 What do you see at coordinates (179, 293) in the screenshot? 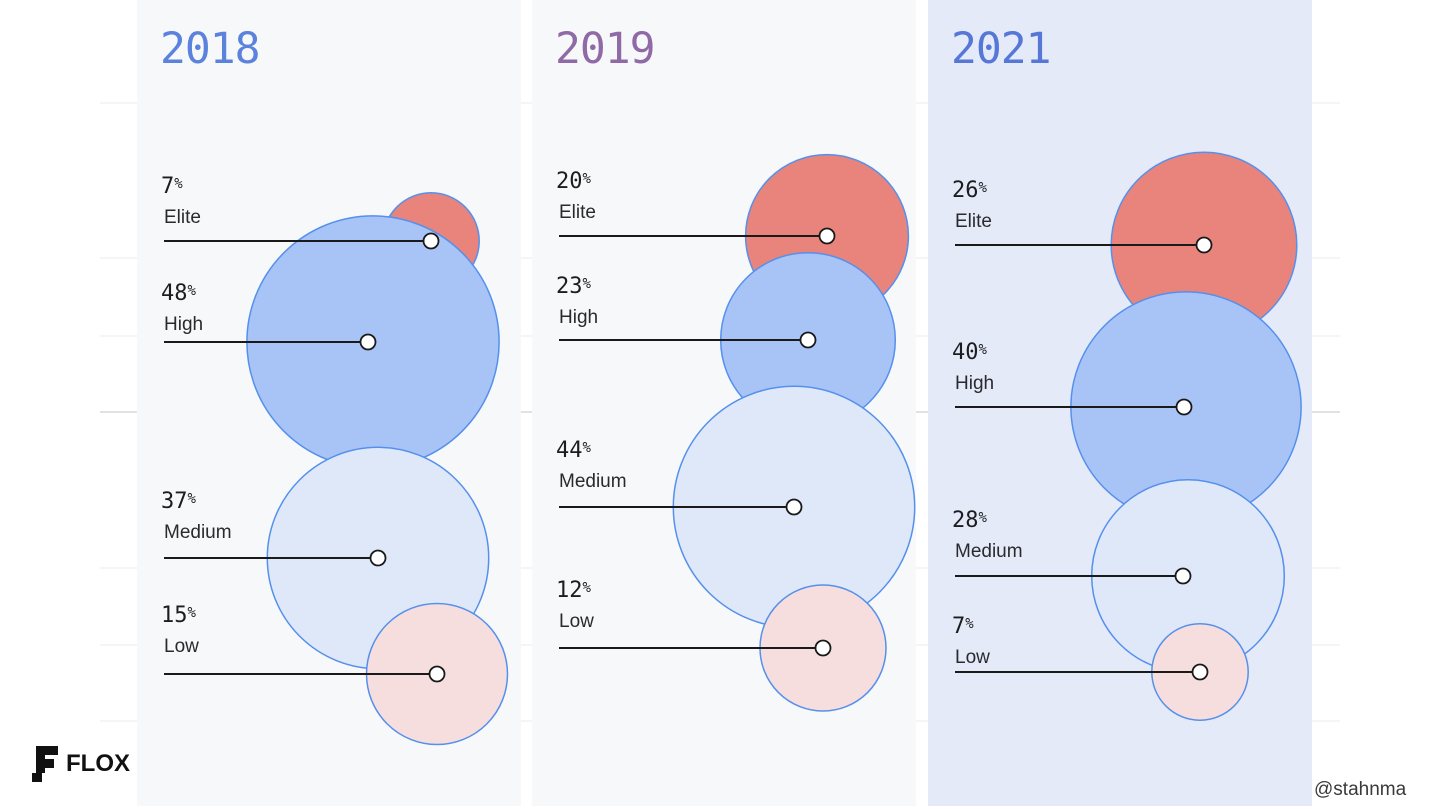
I see `percent-label-high: 48%` at bounding box center [179, 293].